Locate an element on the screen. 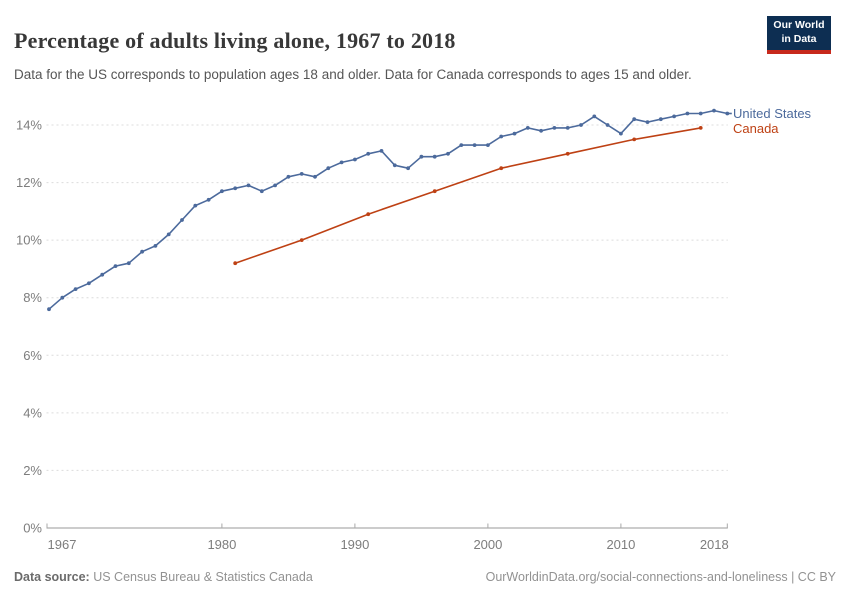  y-axis-label: 4% is located at coordinates (32, 412).